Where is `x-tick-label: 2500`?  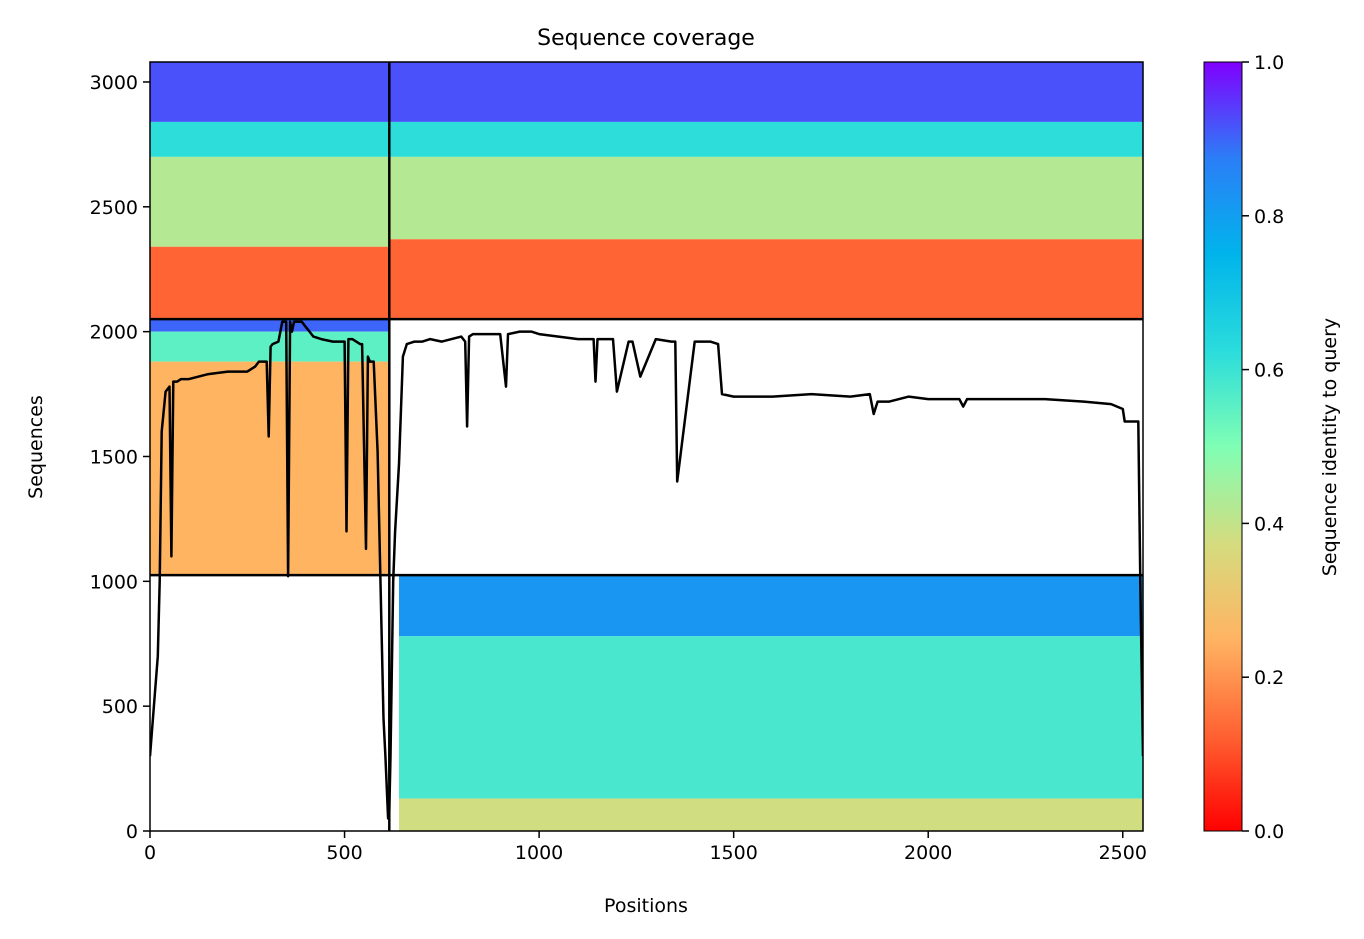
x-tick-label: 2500 is located at coordinates (1123, 853).